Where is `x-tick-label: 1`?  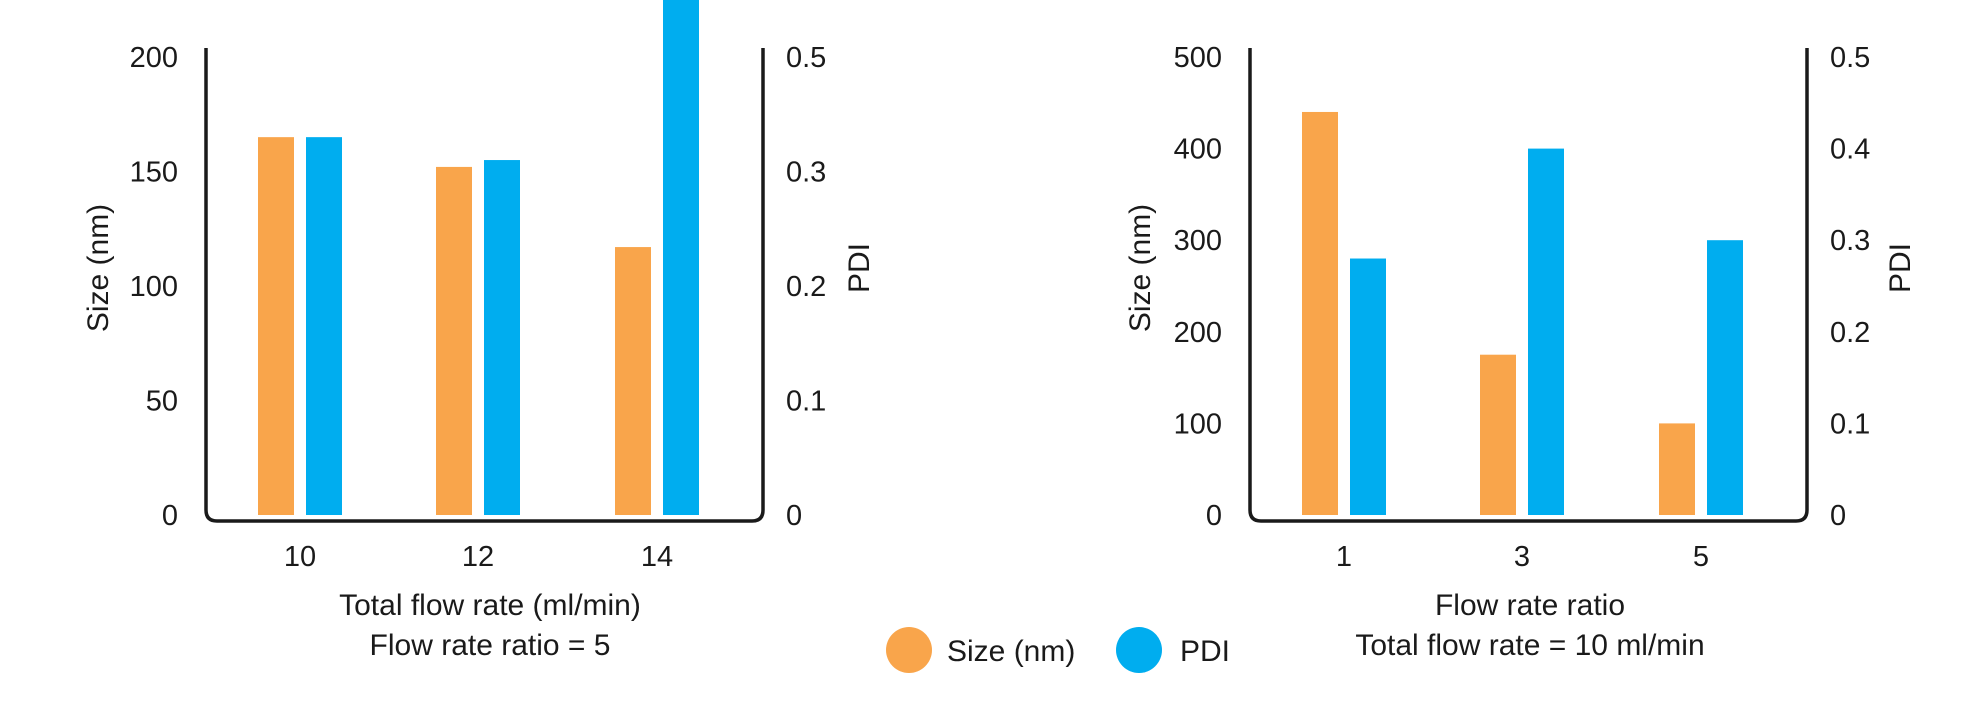 x-tick-label: 1 is located at coordinates (1344, 557).